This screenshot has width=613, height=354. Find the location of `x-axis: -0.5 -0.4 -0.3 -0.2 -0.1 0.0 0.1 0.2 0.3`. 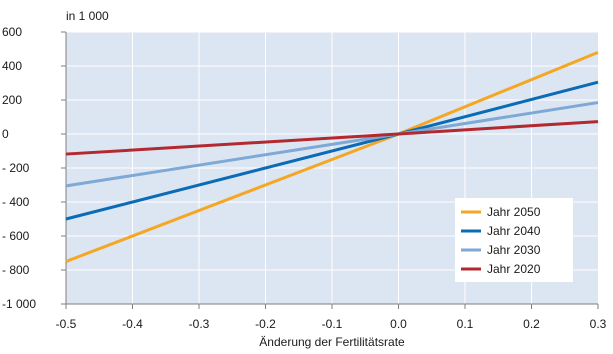

x-axis: -0.5 -0.4 -0.3 -0.2 -0.1 0.0 0.1 0.2 0.3 is located at coordinates (331, 317).